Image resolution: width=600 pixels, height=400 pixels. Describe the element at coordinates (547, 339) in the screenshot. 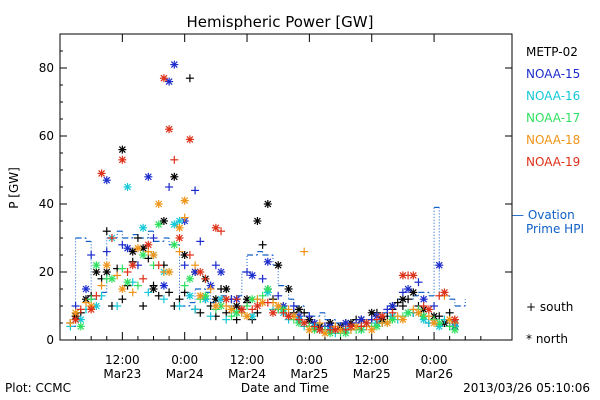

I see `legend-north-marker: * north` at that location.